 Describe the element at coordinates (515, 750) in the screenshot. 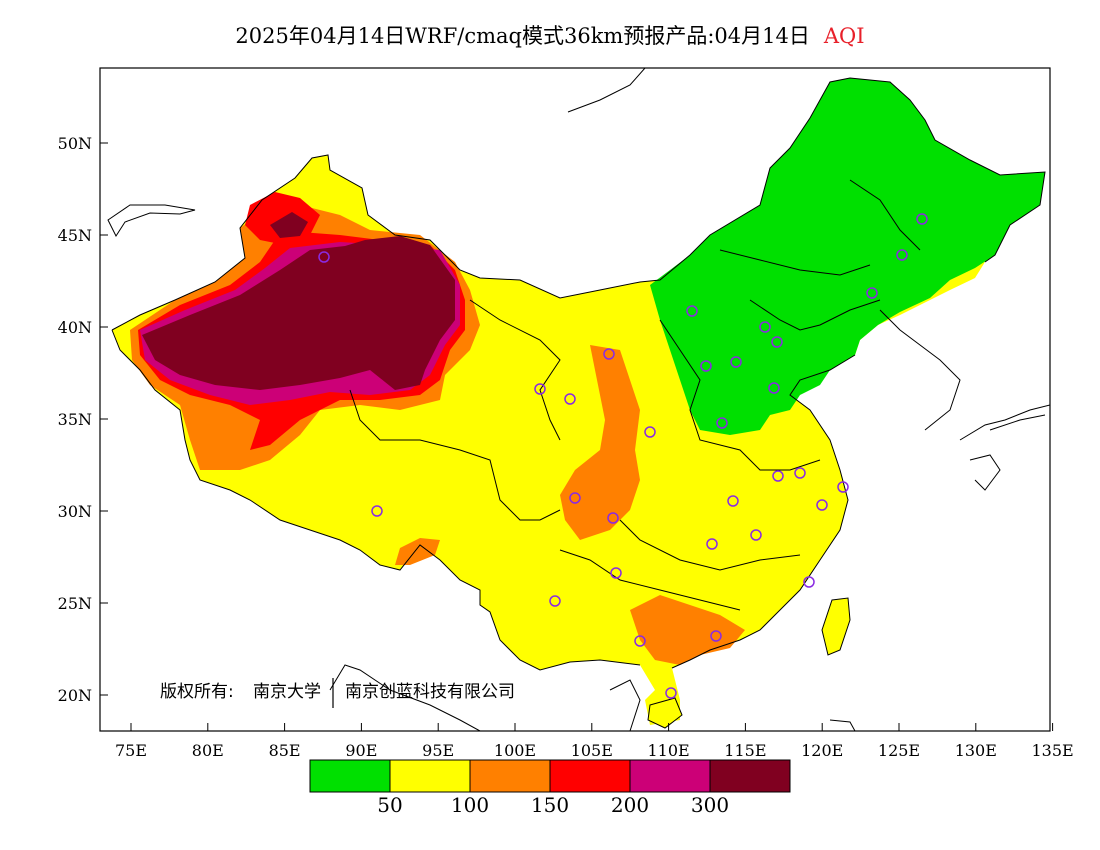

I see `x-tick-label: 100E` at that location.